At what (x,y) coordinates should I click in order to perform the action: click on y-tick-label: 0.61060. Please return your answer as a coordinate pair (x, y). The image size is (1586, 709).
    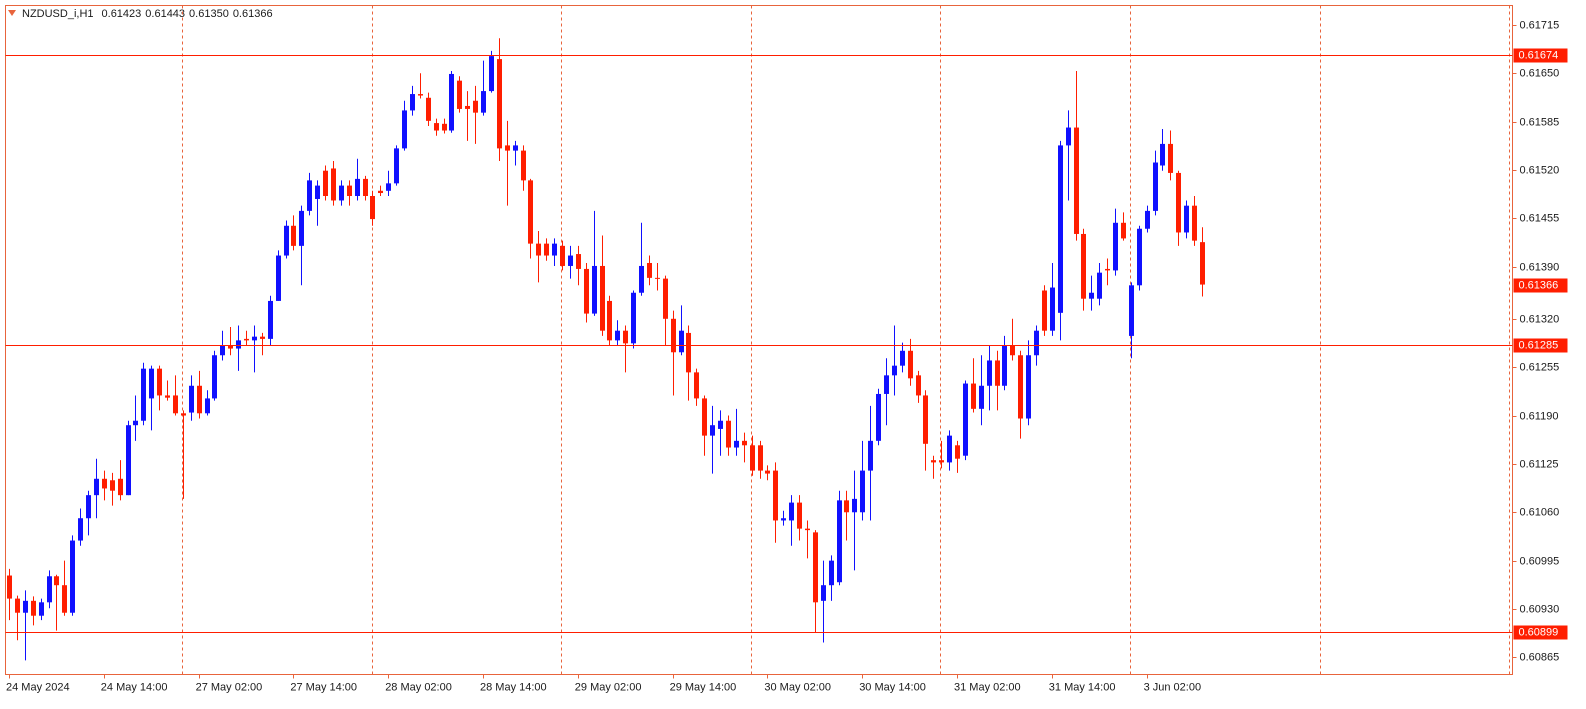
    Looking at the image, I should click on (1540, 512).